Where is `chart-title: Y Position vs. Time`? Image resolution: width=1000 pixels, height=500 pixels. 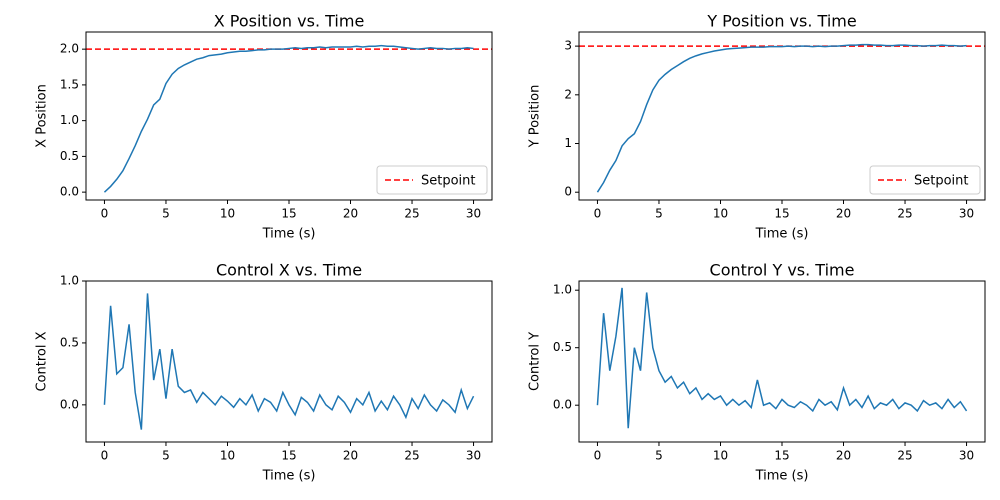
chart-title: Y Position vs. Time is located at coordinates (781, 21).